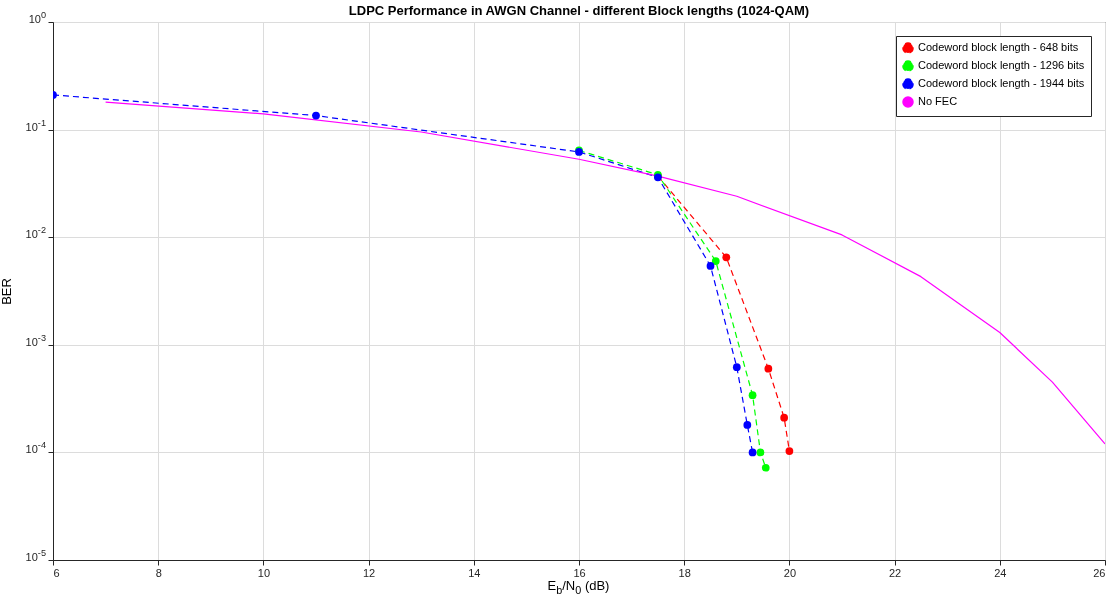 The image size is (1117, 606). Describe the element at coordinates (1099, 572) in the screenshot. I see `x-tick-label: 26` at that location.